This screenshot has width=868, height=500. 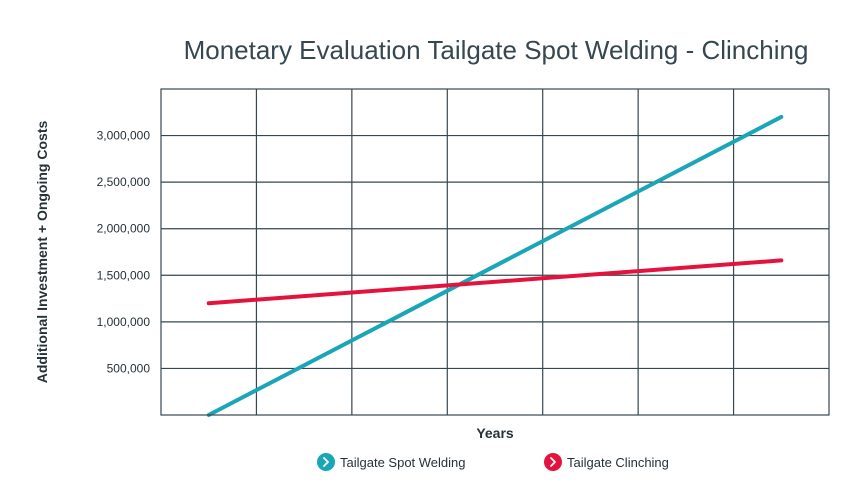 I want to click on y-tick-label: 1,000,000, so click(x=124, y=322).